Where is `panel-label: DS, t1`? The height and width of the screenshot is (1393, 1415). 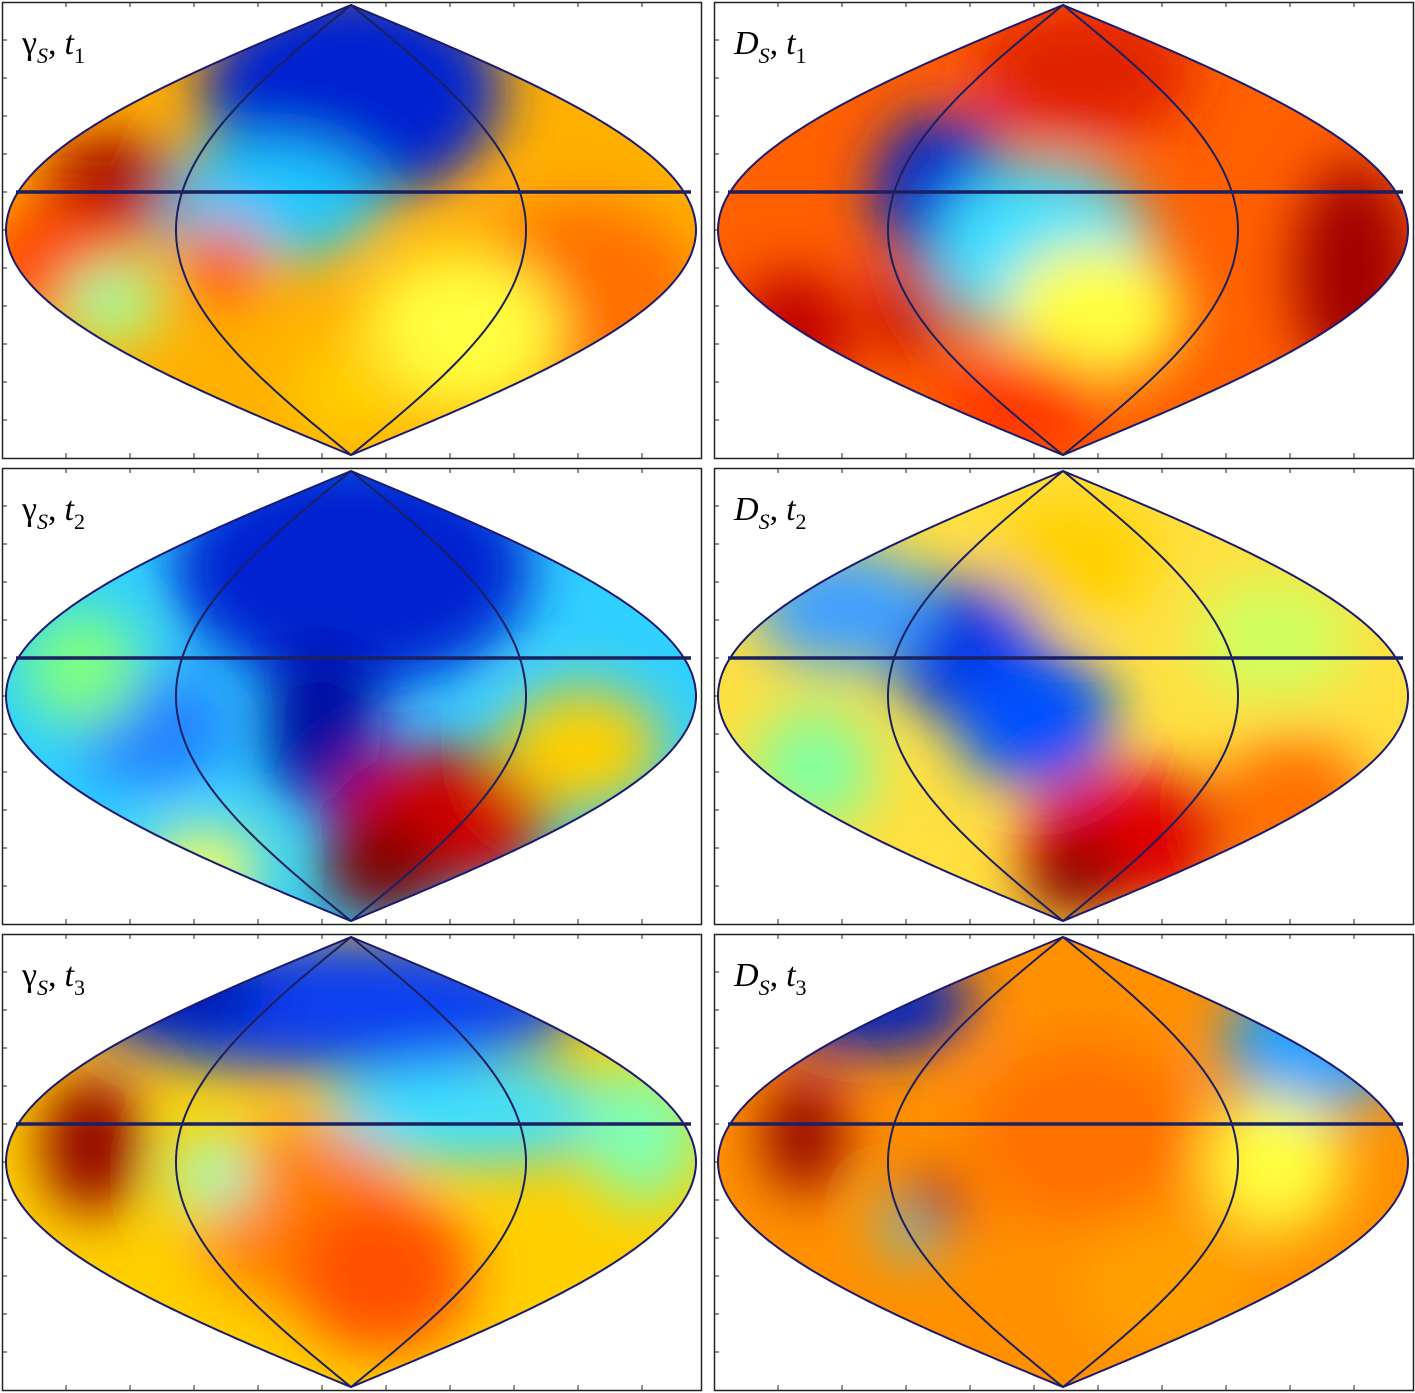
panel-label: DS, t1 is located at coordinates (770, 46).